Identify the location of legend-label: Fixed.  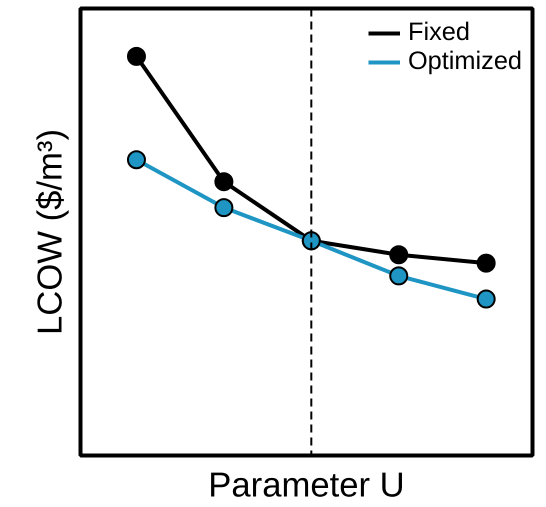
(439, 32).